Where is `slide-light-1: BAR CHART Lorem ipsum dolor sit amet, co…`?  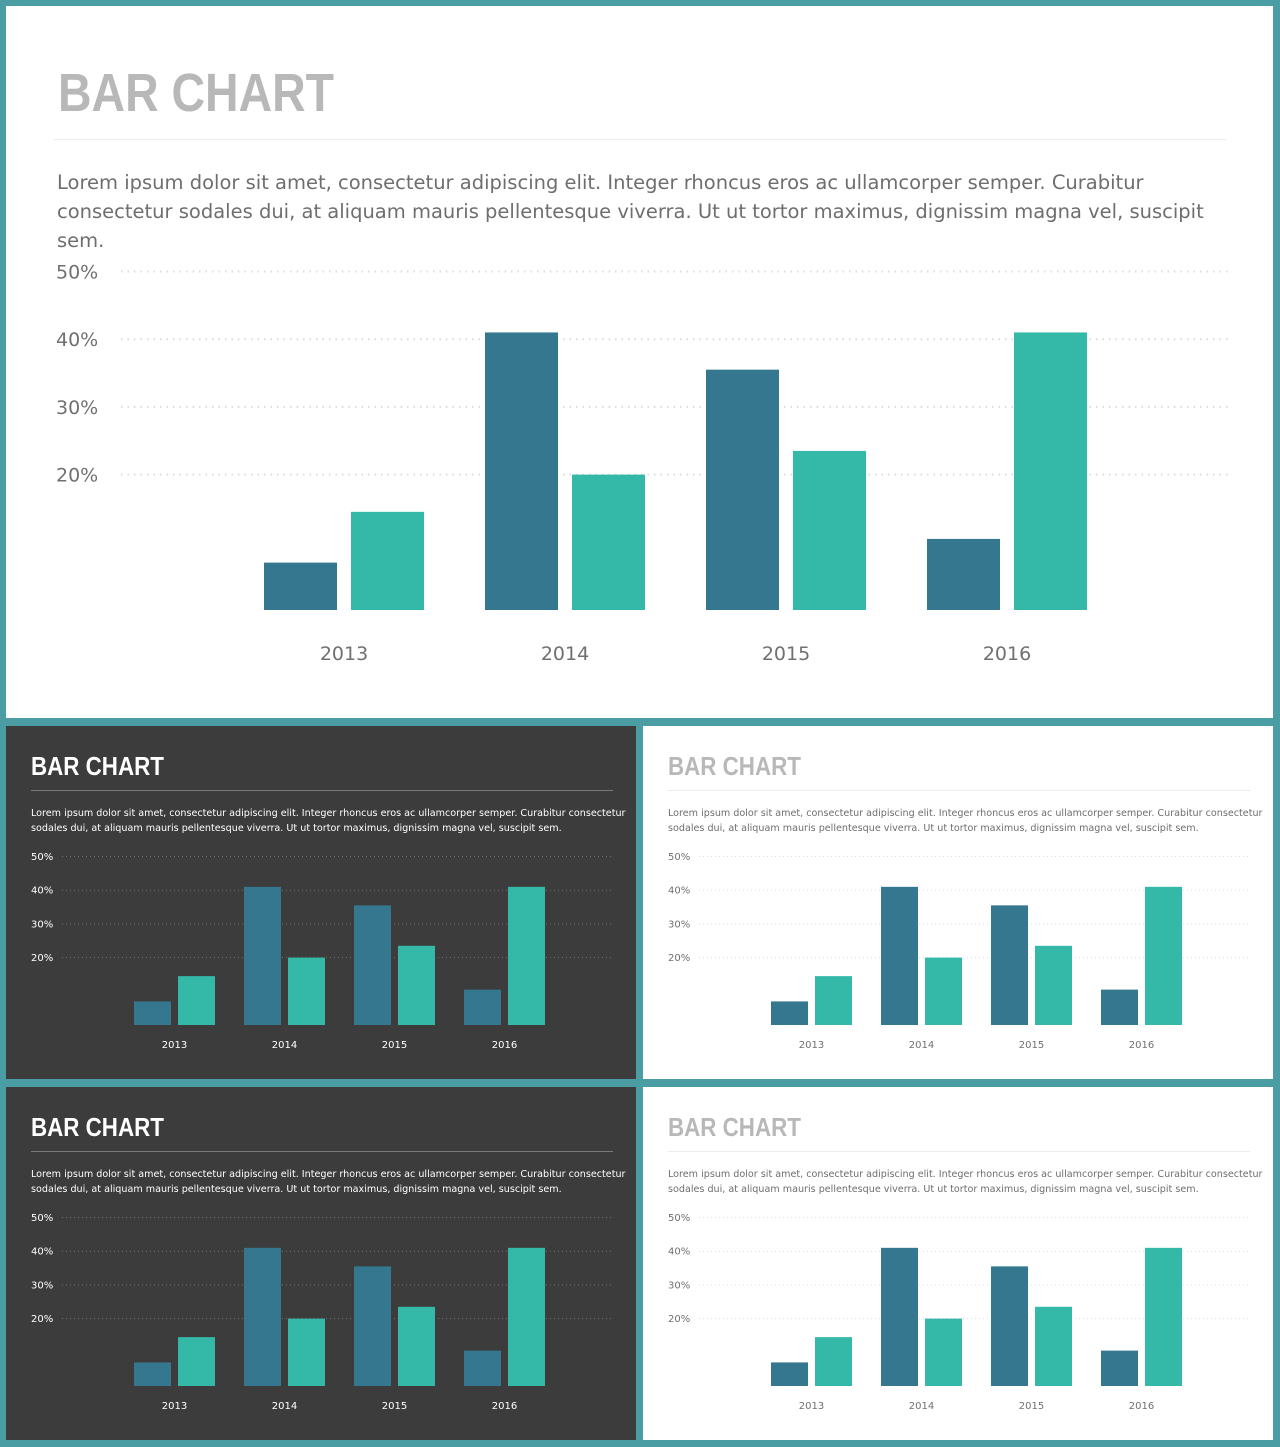
slide-light-1: BAR CHART Lorem ipsum dolor sit amet, co… is located at coordinates (958, 902).